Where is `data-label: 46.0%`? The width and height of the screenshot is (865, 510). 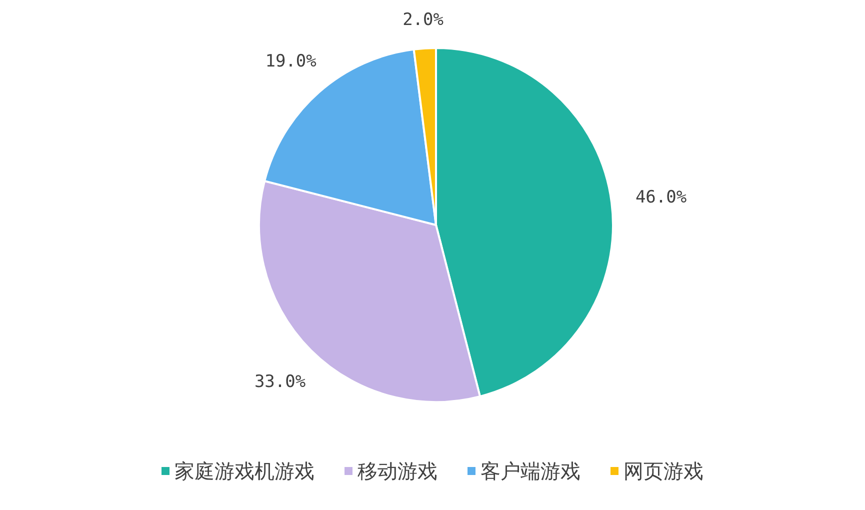 data-label: 46.0% is located at coordinates (661, 198).